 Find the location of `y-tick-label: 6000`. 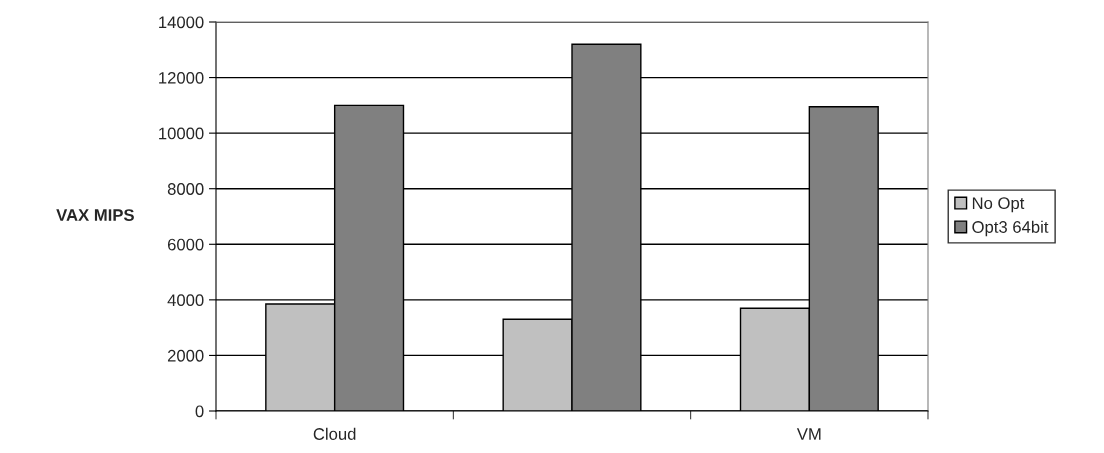

y-tick-label: 6000 is located at coordinates (185, 244).